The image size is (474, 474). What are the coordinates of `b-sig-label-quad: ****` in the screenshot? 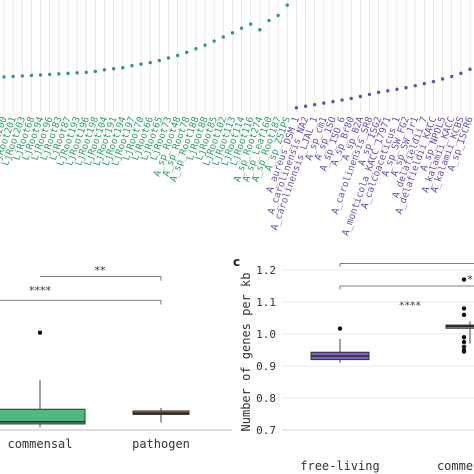 It's located at (40, 290).